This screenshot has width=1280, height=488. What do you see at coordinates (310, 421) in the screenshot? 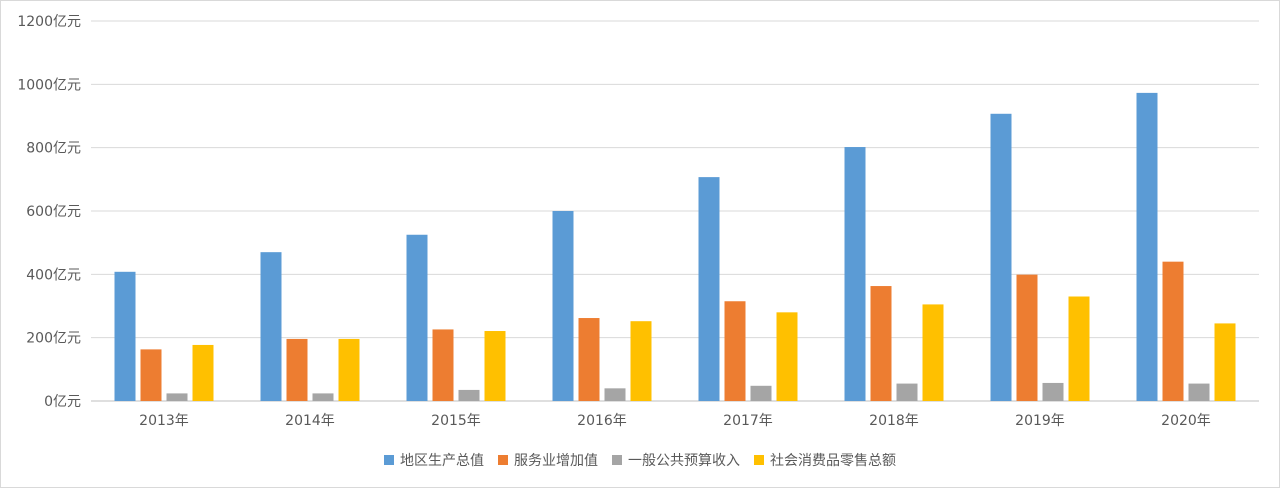
I see `x-tick-label: 2014年` at bounding box center [310, 421].